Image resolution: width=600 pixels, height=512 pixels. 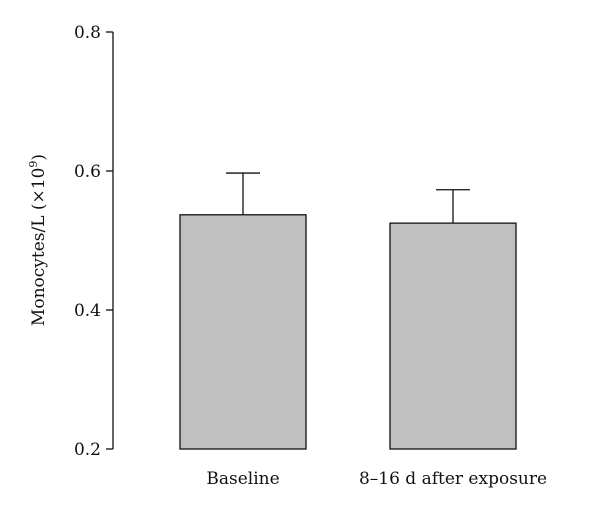 I want to click on y-tick-label: 0.6, so click(x=87, y=172).